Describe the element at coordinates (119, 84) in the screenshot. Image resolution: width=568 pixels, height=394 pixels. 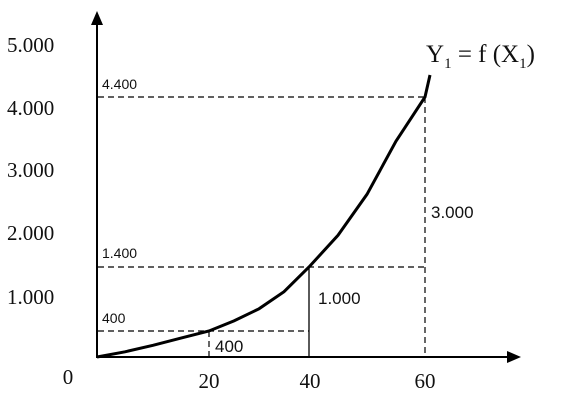
I see `guide-label-4400: 4.400` at that location.